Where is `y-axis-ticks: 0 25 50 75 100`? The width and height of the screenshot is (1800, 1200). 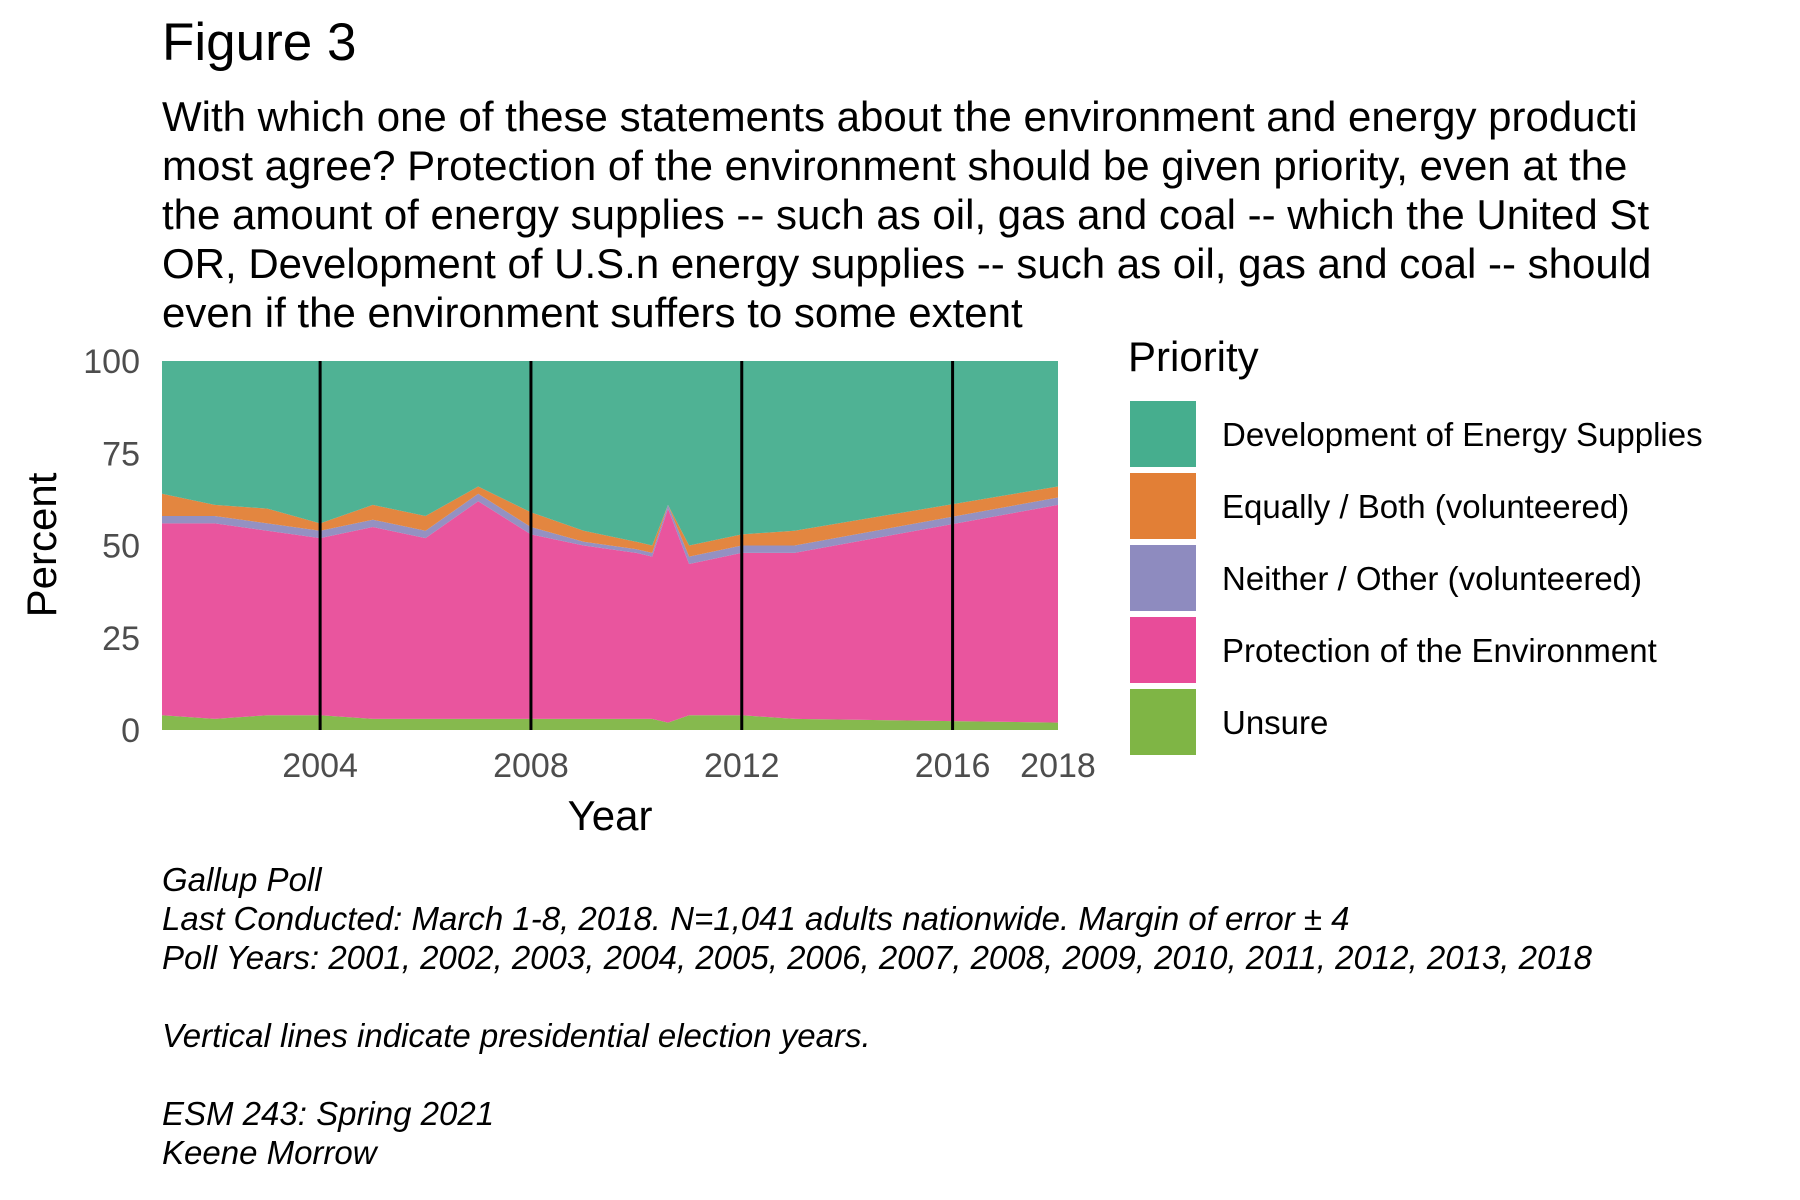
y-axis-ticks: 0 25 50 75 100 is located at coordinates (111, 546).